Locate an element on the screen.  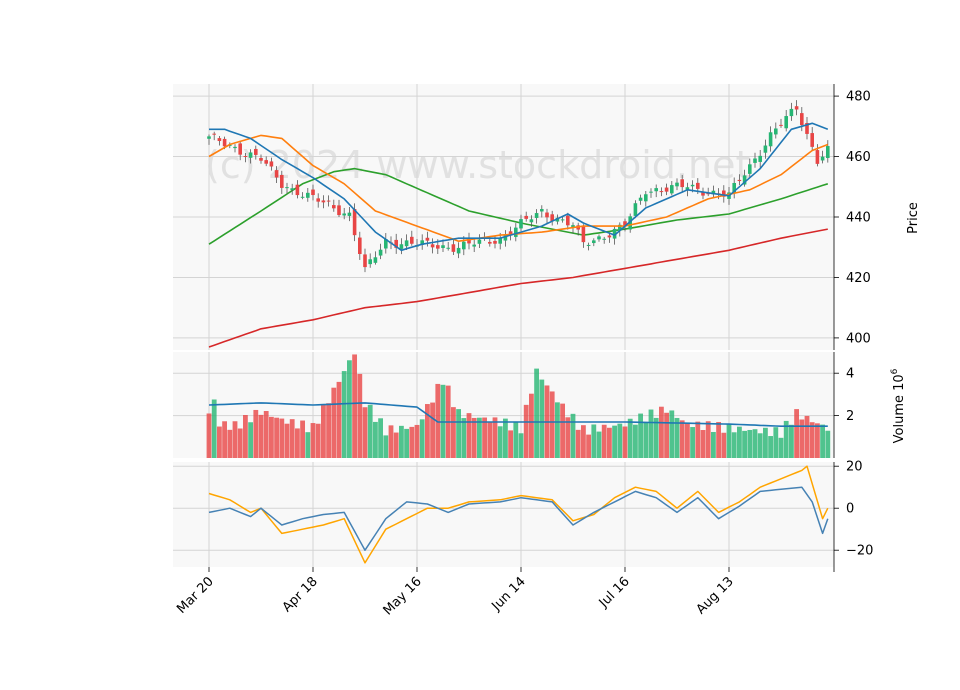
y-tick-label: 460 is located at coordinates (858, 157).